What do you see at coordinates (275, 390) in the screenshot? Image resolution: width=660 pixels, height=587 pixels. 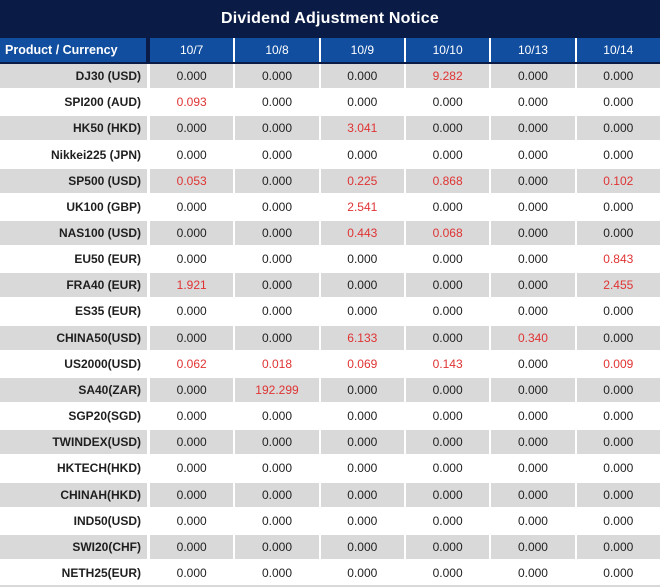 I see `value-cell: 192.299` at bounding box center [275, 390].